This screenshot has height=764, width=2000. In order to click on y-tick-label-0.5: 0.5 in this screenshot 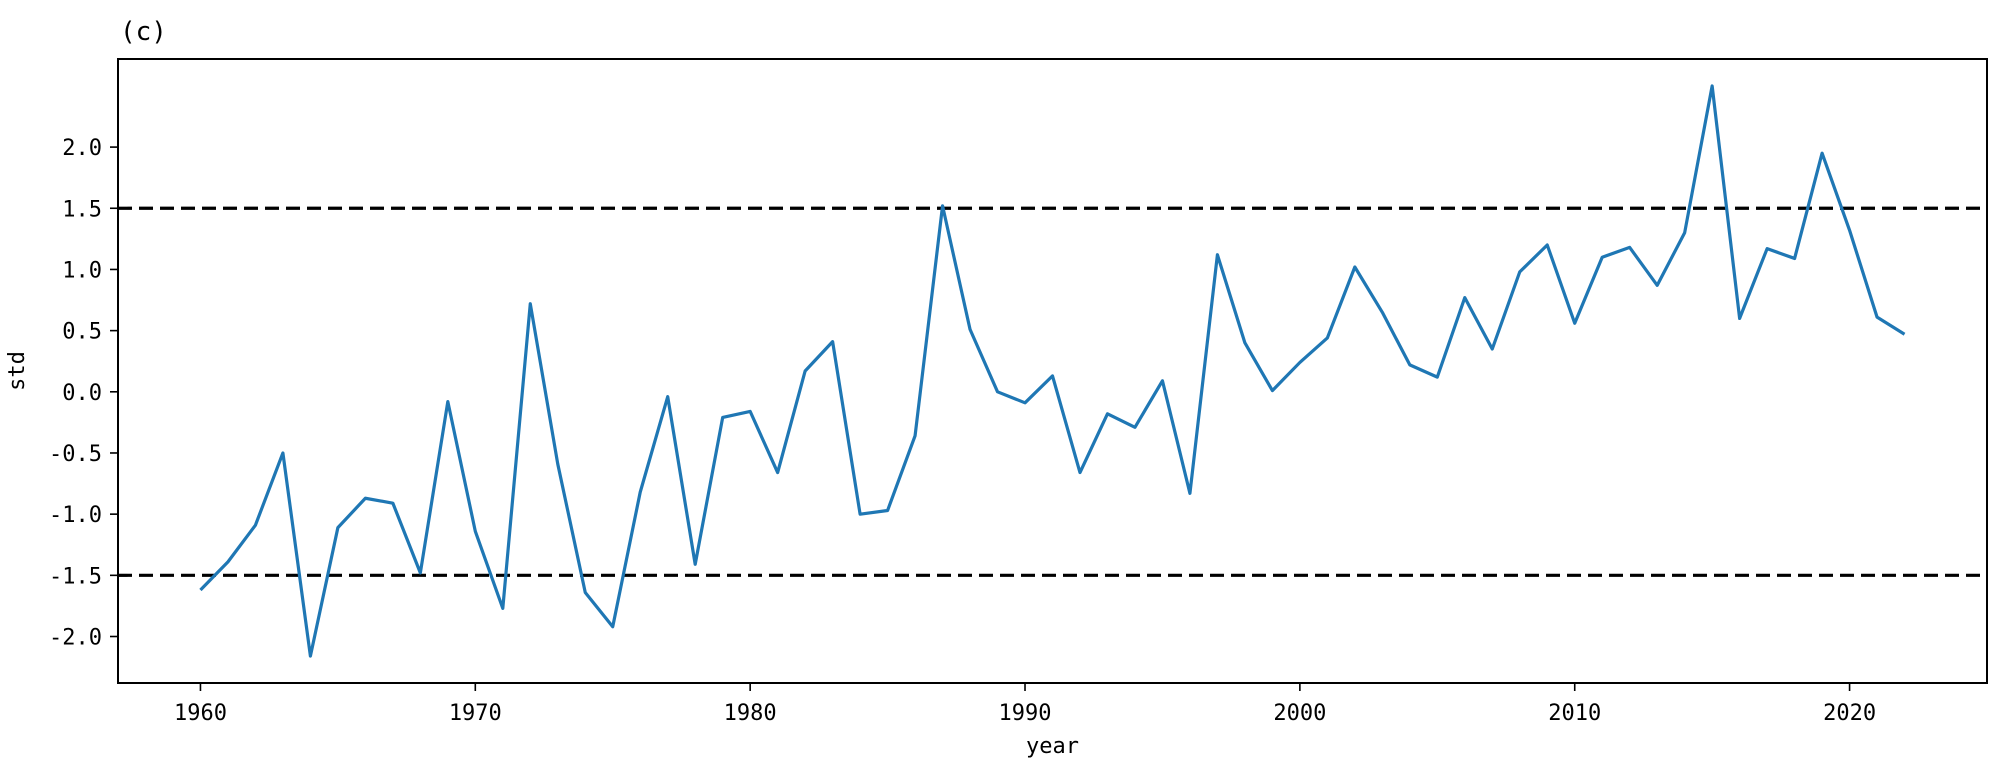, I will do `click(82, 332)`.